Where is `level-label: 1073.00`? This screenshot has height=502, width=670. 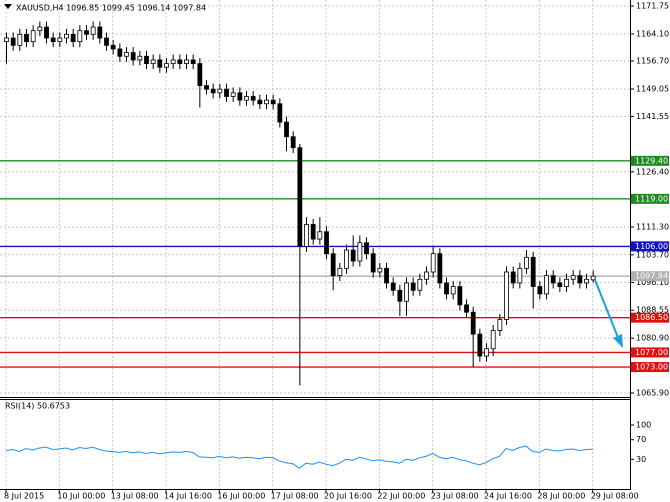 level-label: 1073.00 is located at coordinates (651, 367).